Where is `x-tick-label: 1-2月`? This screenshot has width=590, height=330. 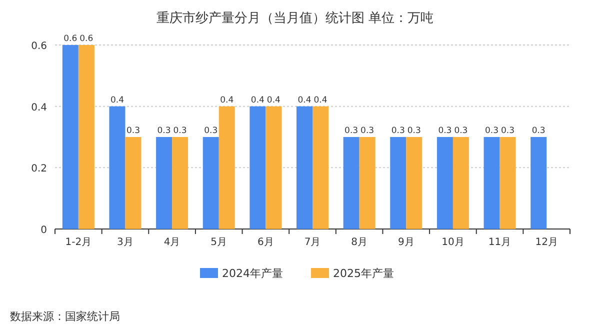
x-tick-label: 1-2月 is located at coordinates (78, 242).